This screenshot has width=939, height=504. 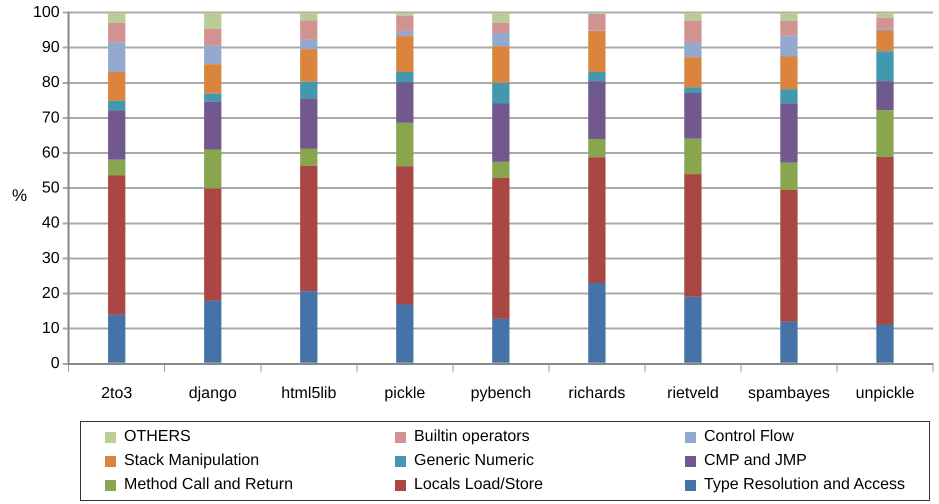 I want to click on y-tick-label: 10, so click(x=51, y=329).